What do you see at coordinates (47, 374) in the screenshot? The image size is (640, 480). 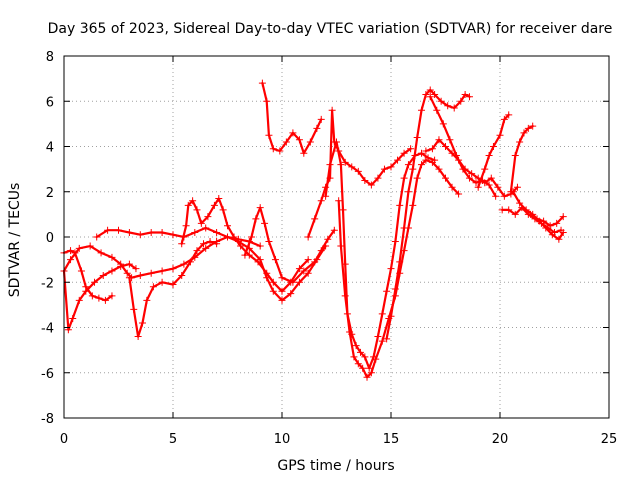 I see `y-tick-label: -6` at bounding box center [47, 374].